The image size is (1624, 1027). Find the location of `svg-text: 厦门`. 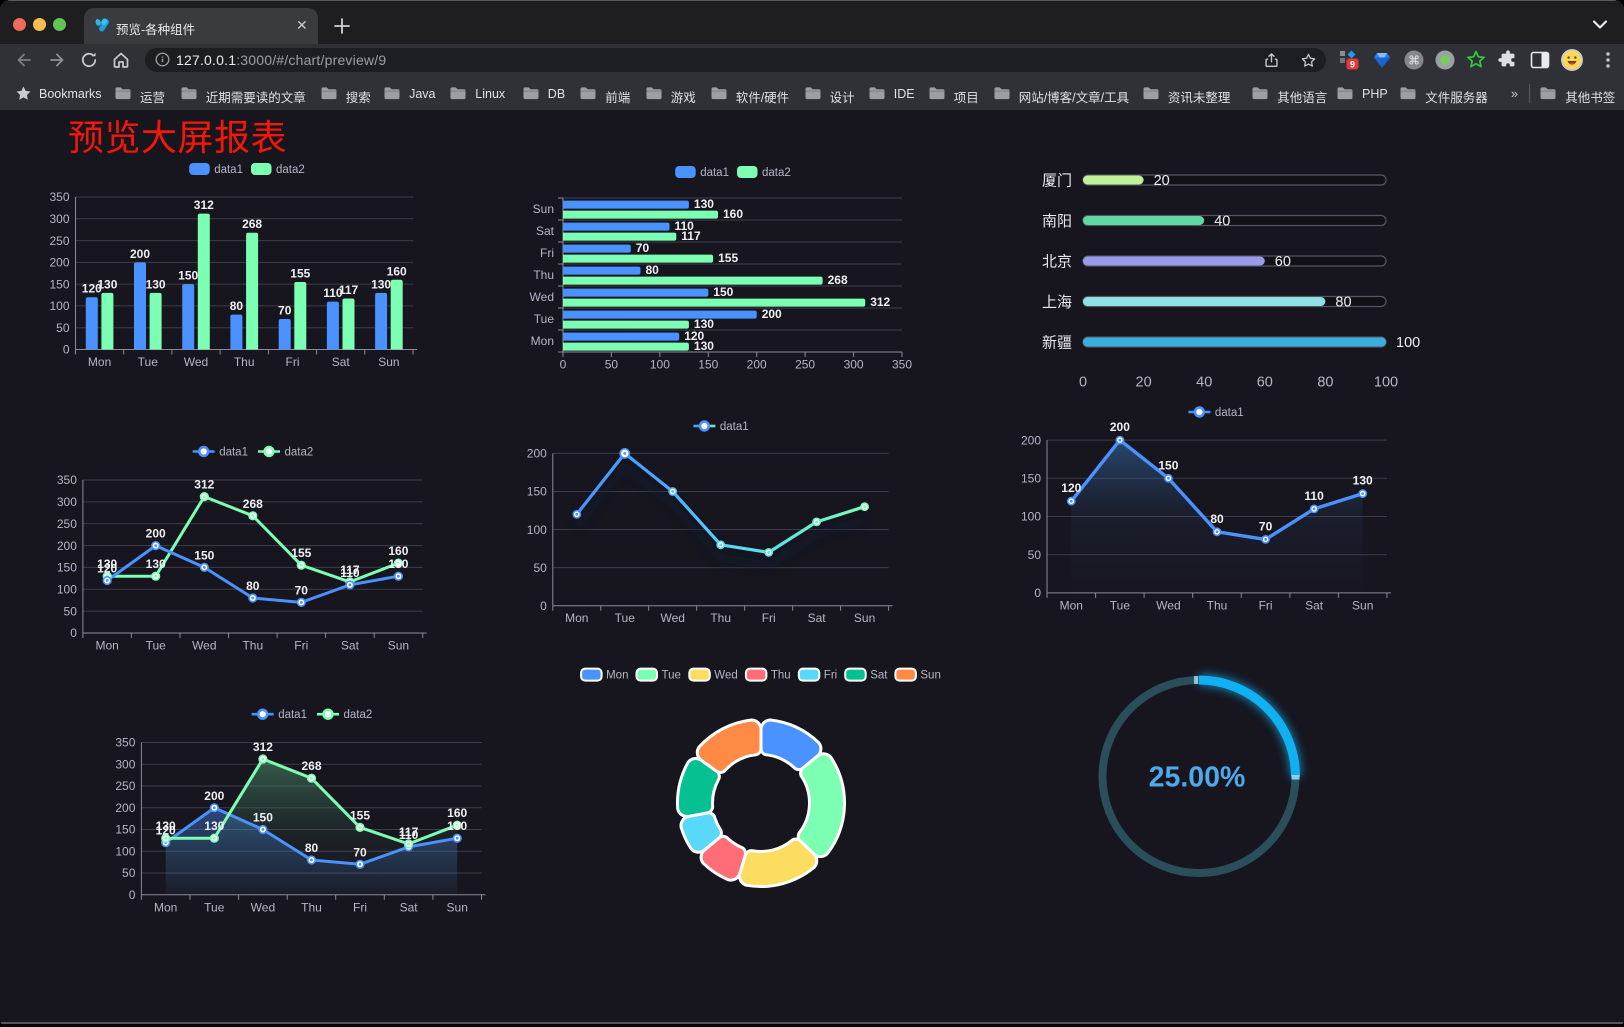

svg-text: 厦门 is located at coordinates (1057, 181).